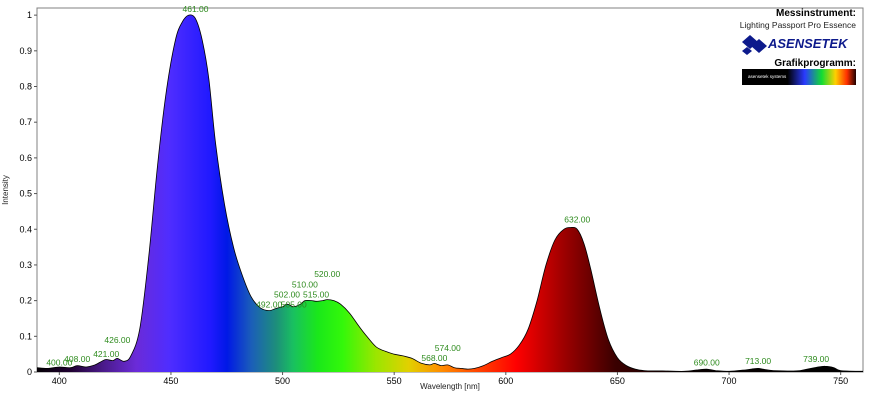 This screenshot has height=400, width=870. What do you see at coordinates (25, 336) in the screenshot?
I see `y-tick-label: 0.1` at bounding box center [25, 336].